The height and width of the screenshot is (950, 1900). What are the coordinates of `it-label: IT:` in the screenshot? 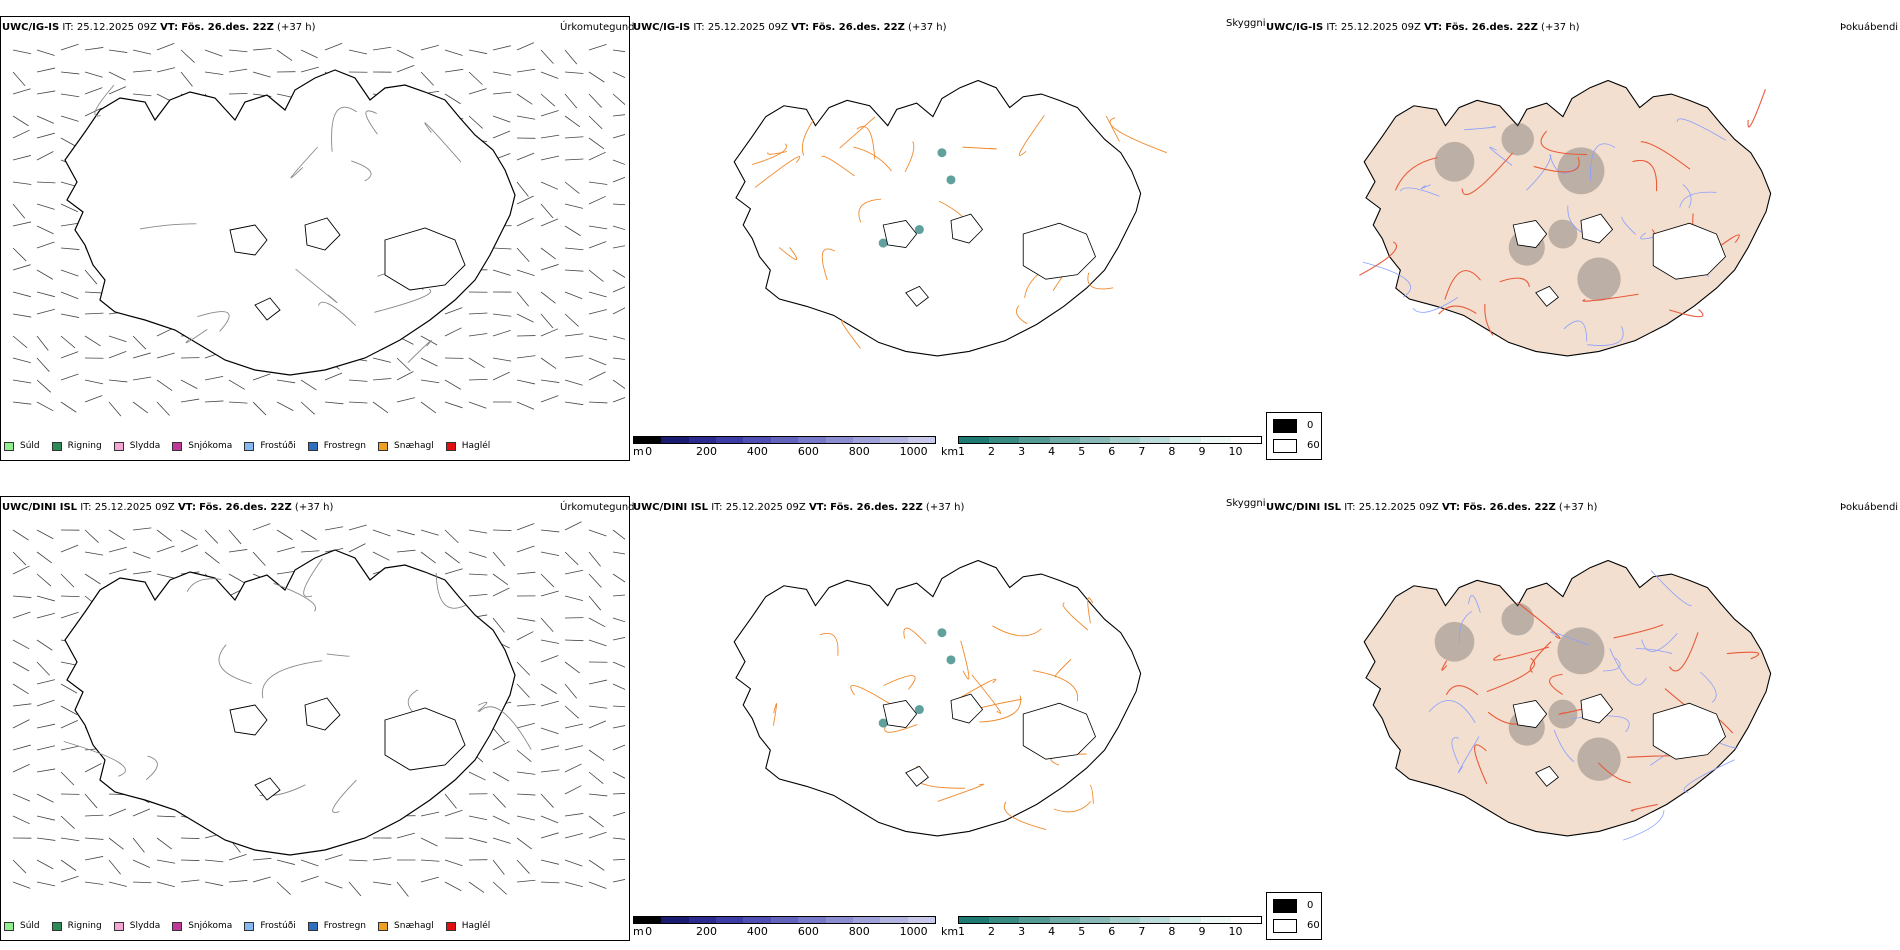 It's located at (68, 27).